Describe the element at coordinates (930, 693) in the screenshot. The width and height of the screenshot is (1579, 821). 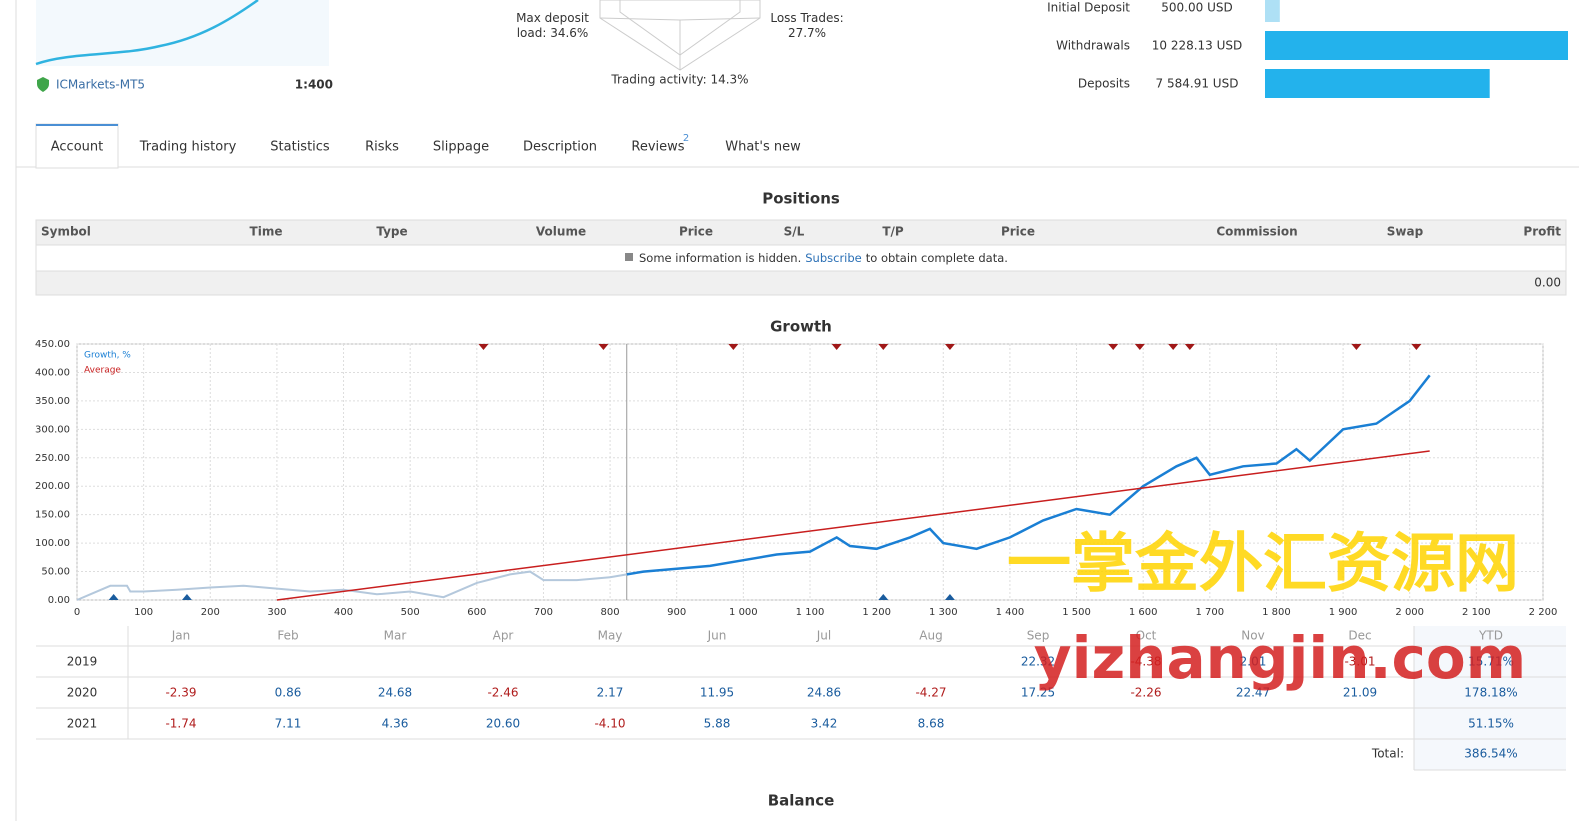
I see `month-value: -4.27` at that location.